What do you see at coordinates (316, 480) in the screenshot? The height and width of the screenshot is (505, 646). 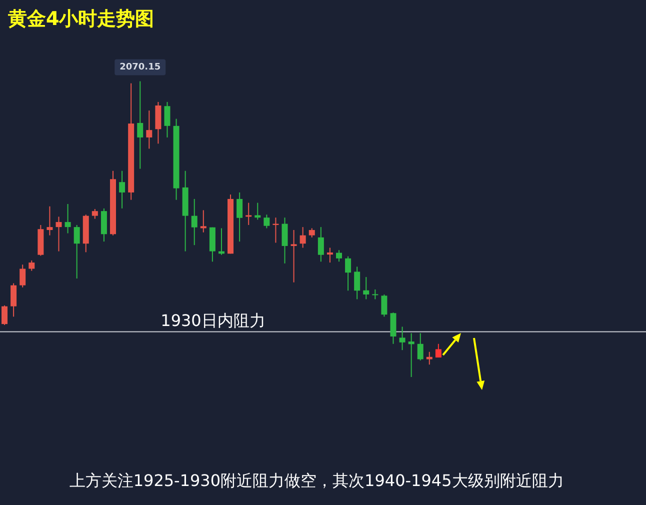 I see `text: 上方关注1925-1930附近阻力做空，其次1940-1945大级别附近阻力` at bounding box center [316, 480].